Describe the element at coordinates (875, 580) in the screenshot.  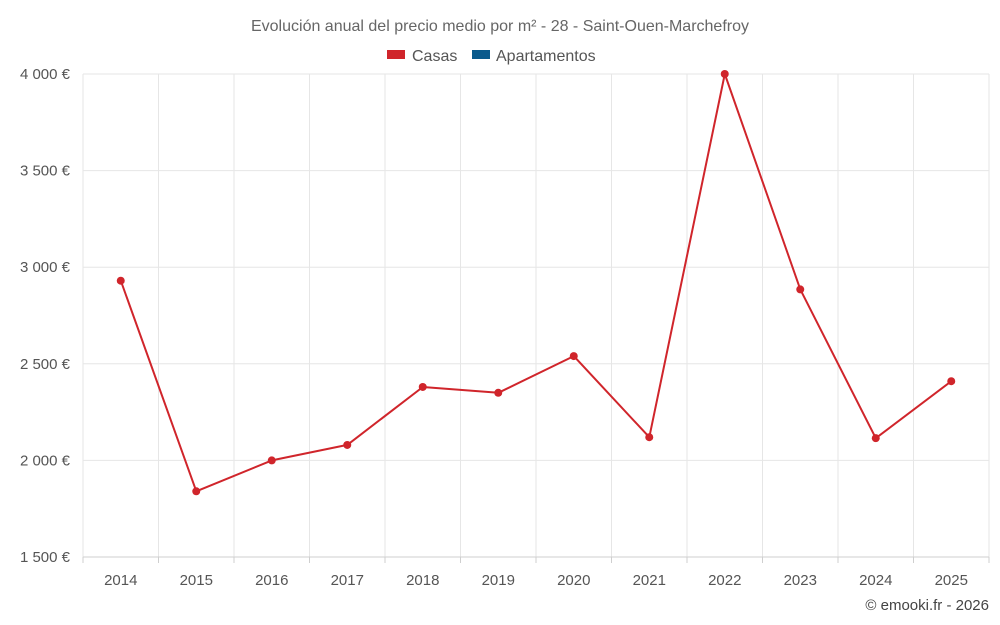
I see `x-tick-label: 2024` at that location.